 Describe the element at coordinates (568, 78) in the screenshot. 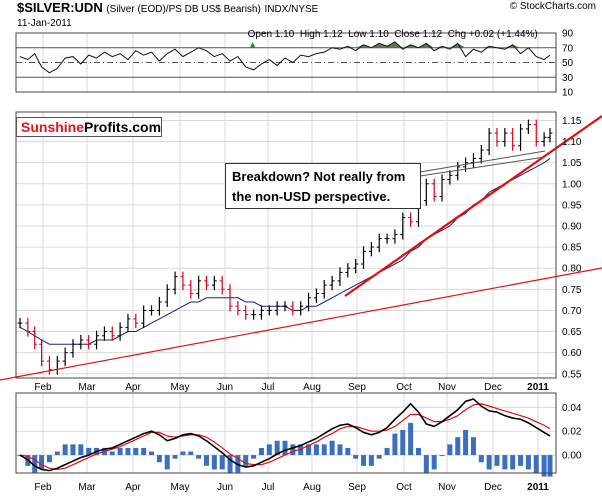

I see `rsi-tick-label: 30` at that location.